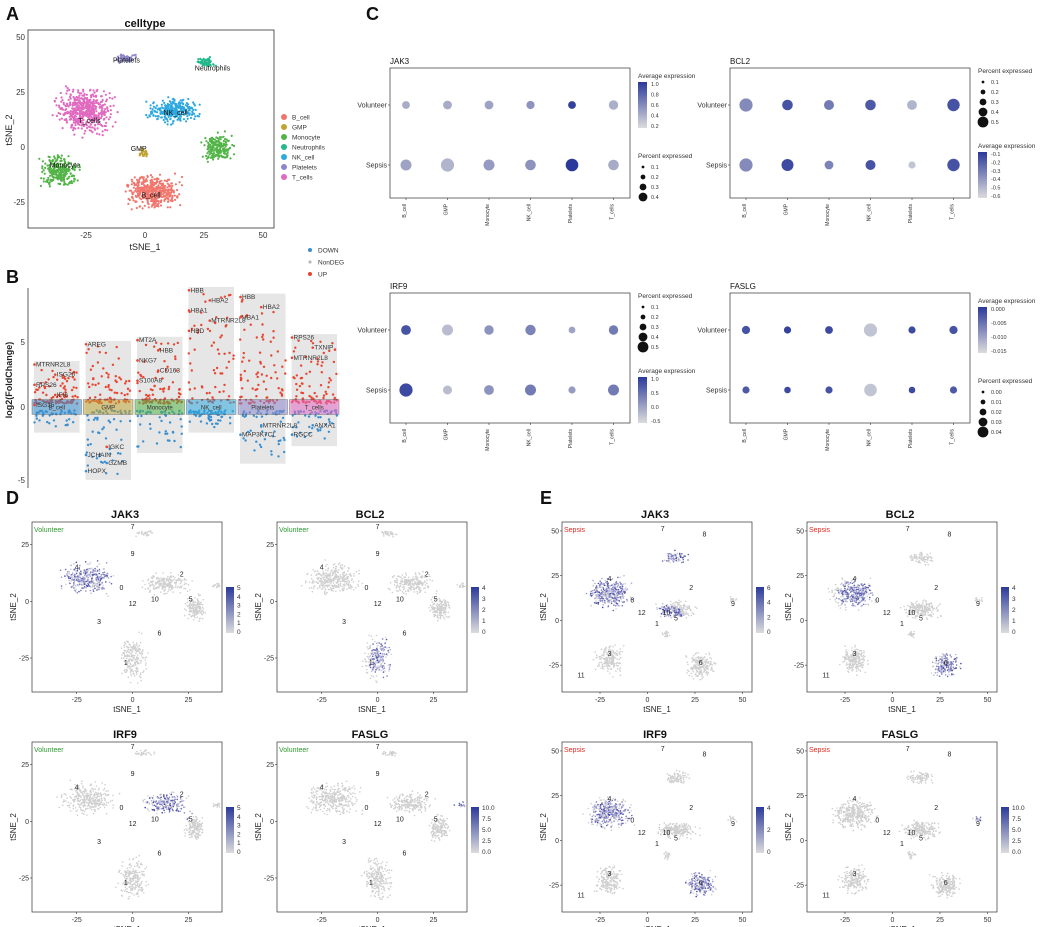 The image size is (1052, 927). Describe the element at coordinates (239, 588) in the screenshot. I see `expression-scale-tick: 5` at that location.